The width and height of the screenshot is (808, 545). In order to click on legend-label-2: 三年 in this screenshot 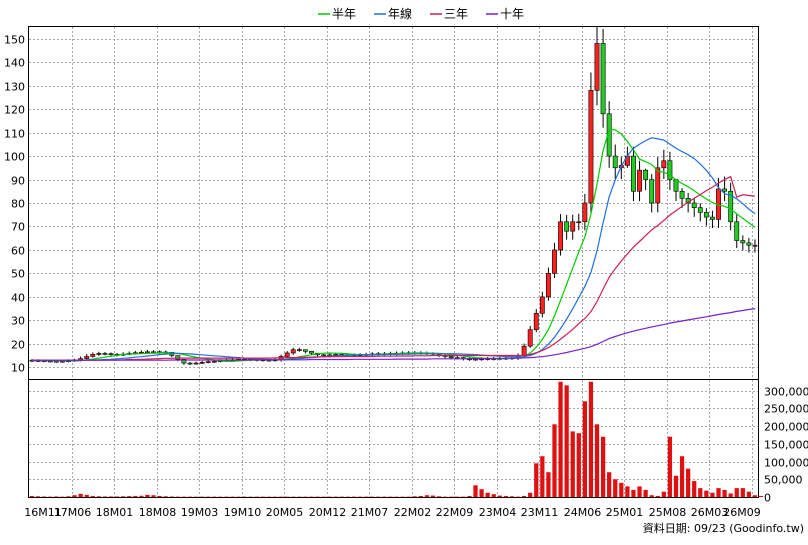, I will do `click(456, 14)`.